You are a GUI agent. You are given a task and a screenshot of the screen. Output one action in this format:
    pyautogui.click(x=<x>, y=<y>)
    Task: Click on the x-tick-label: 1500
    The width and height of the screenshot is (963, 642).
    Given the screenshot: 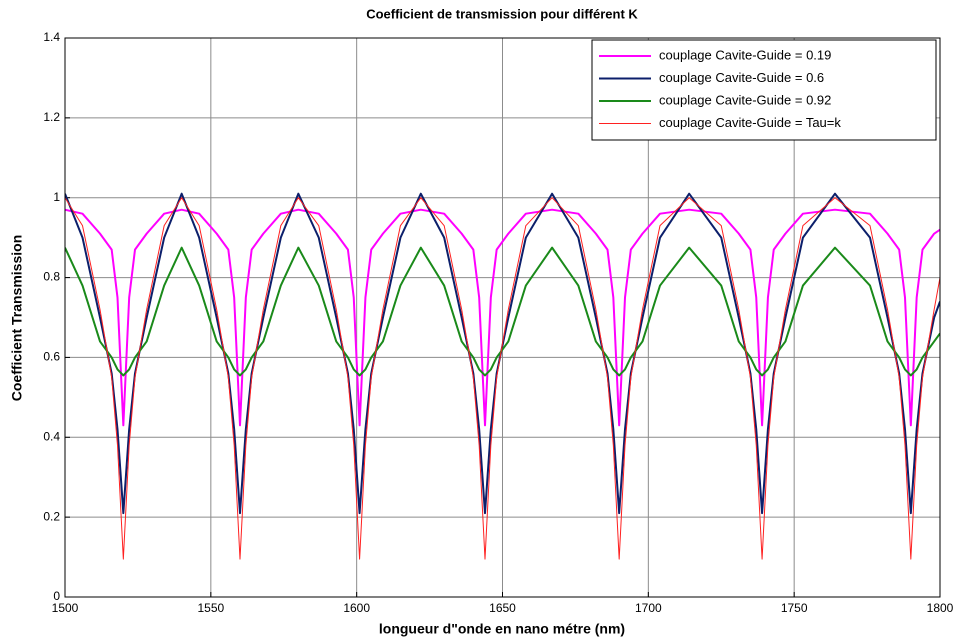 What is the action you would take?
    pyautogui.click(x=65, y=608)
    